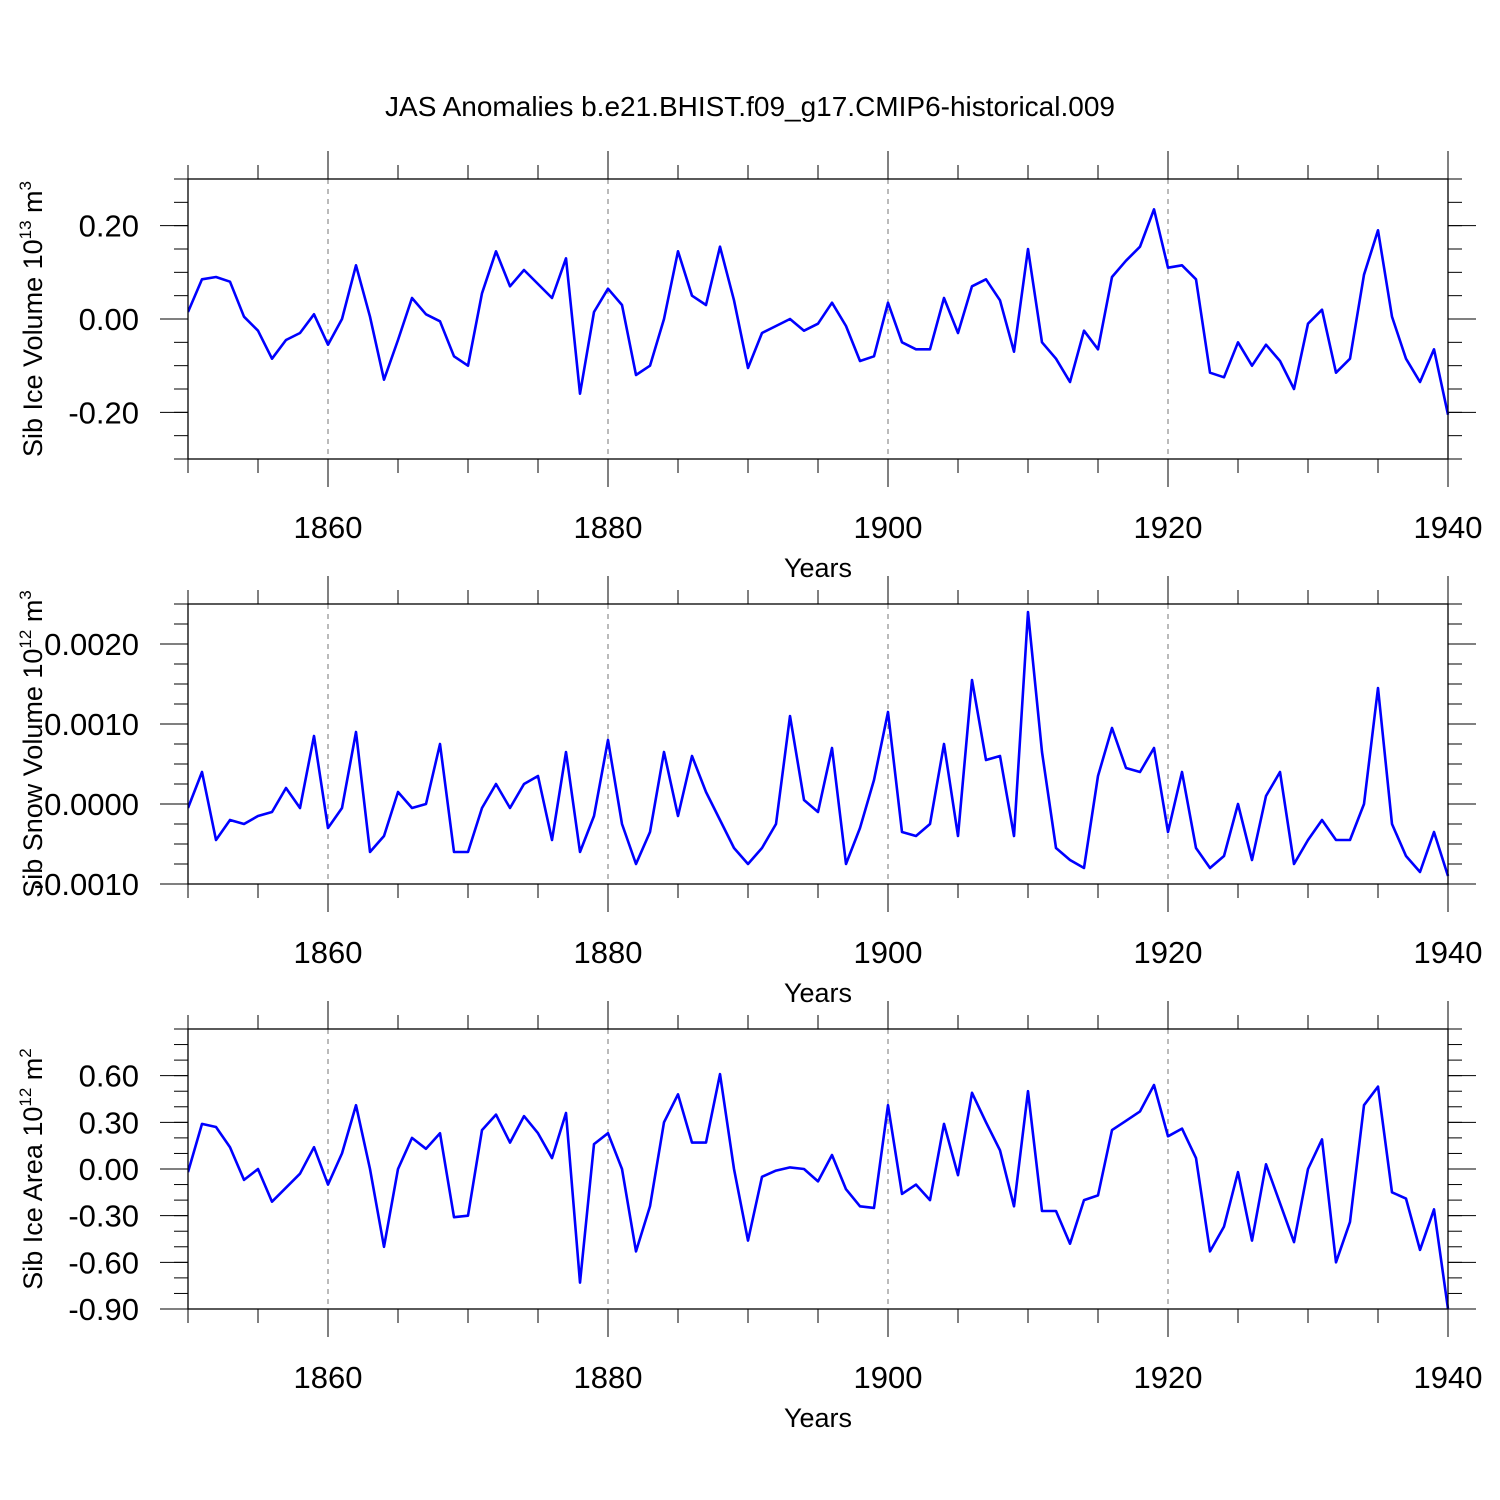  What do you see at coordinates (1168, 1377) in the screenshot?
I see `chart-3-x-tick-label: 1920` at bounding box center [1168, 1377].